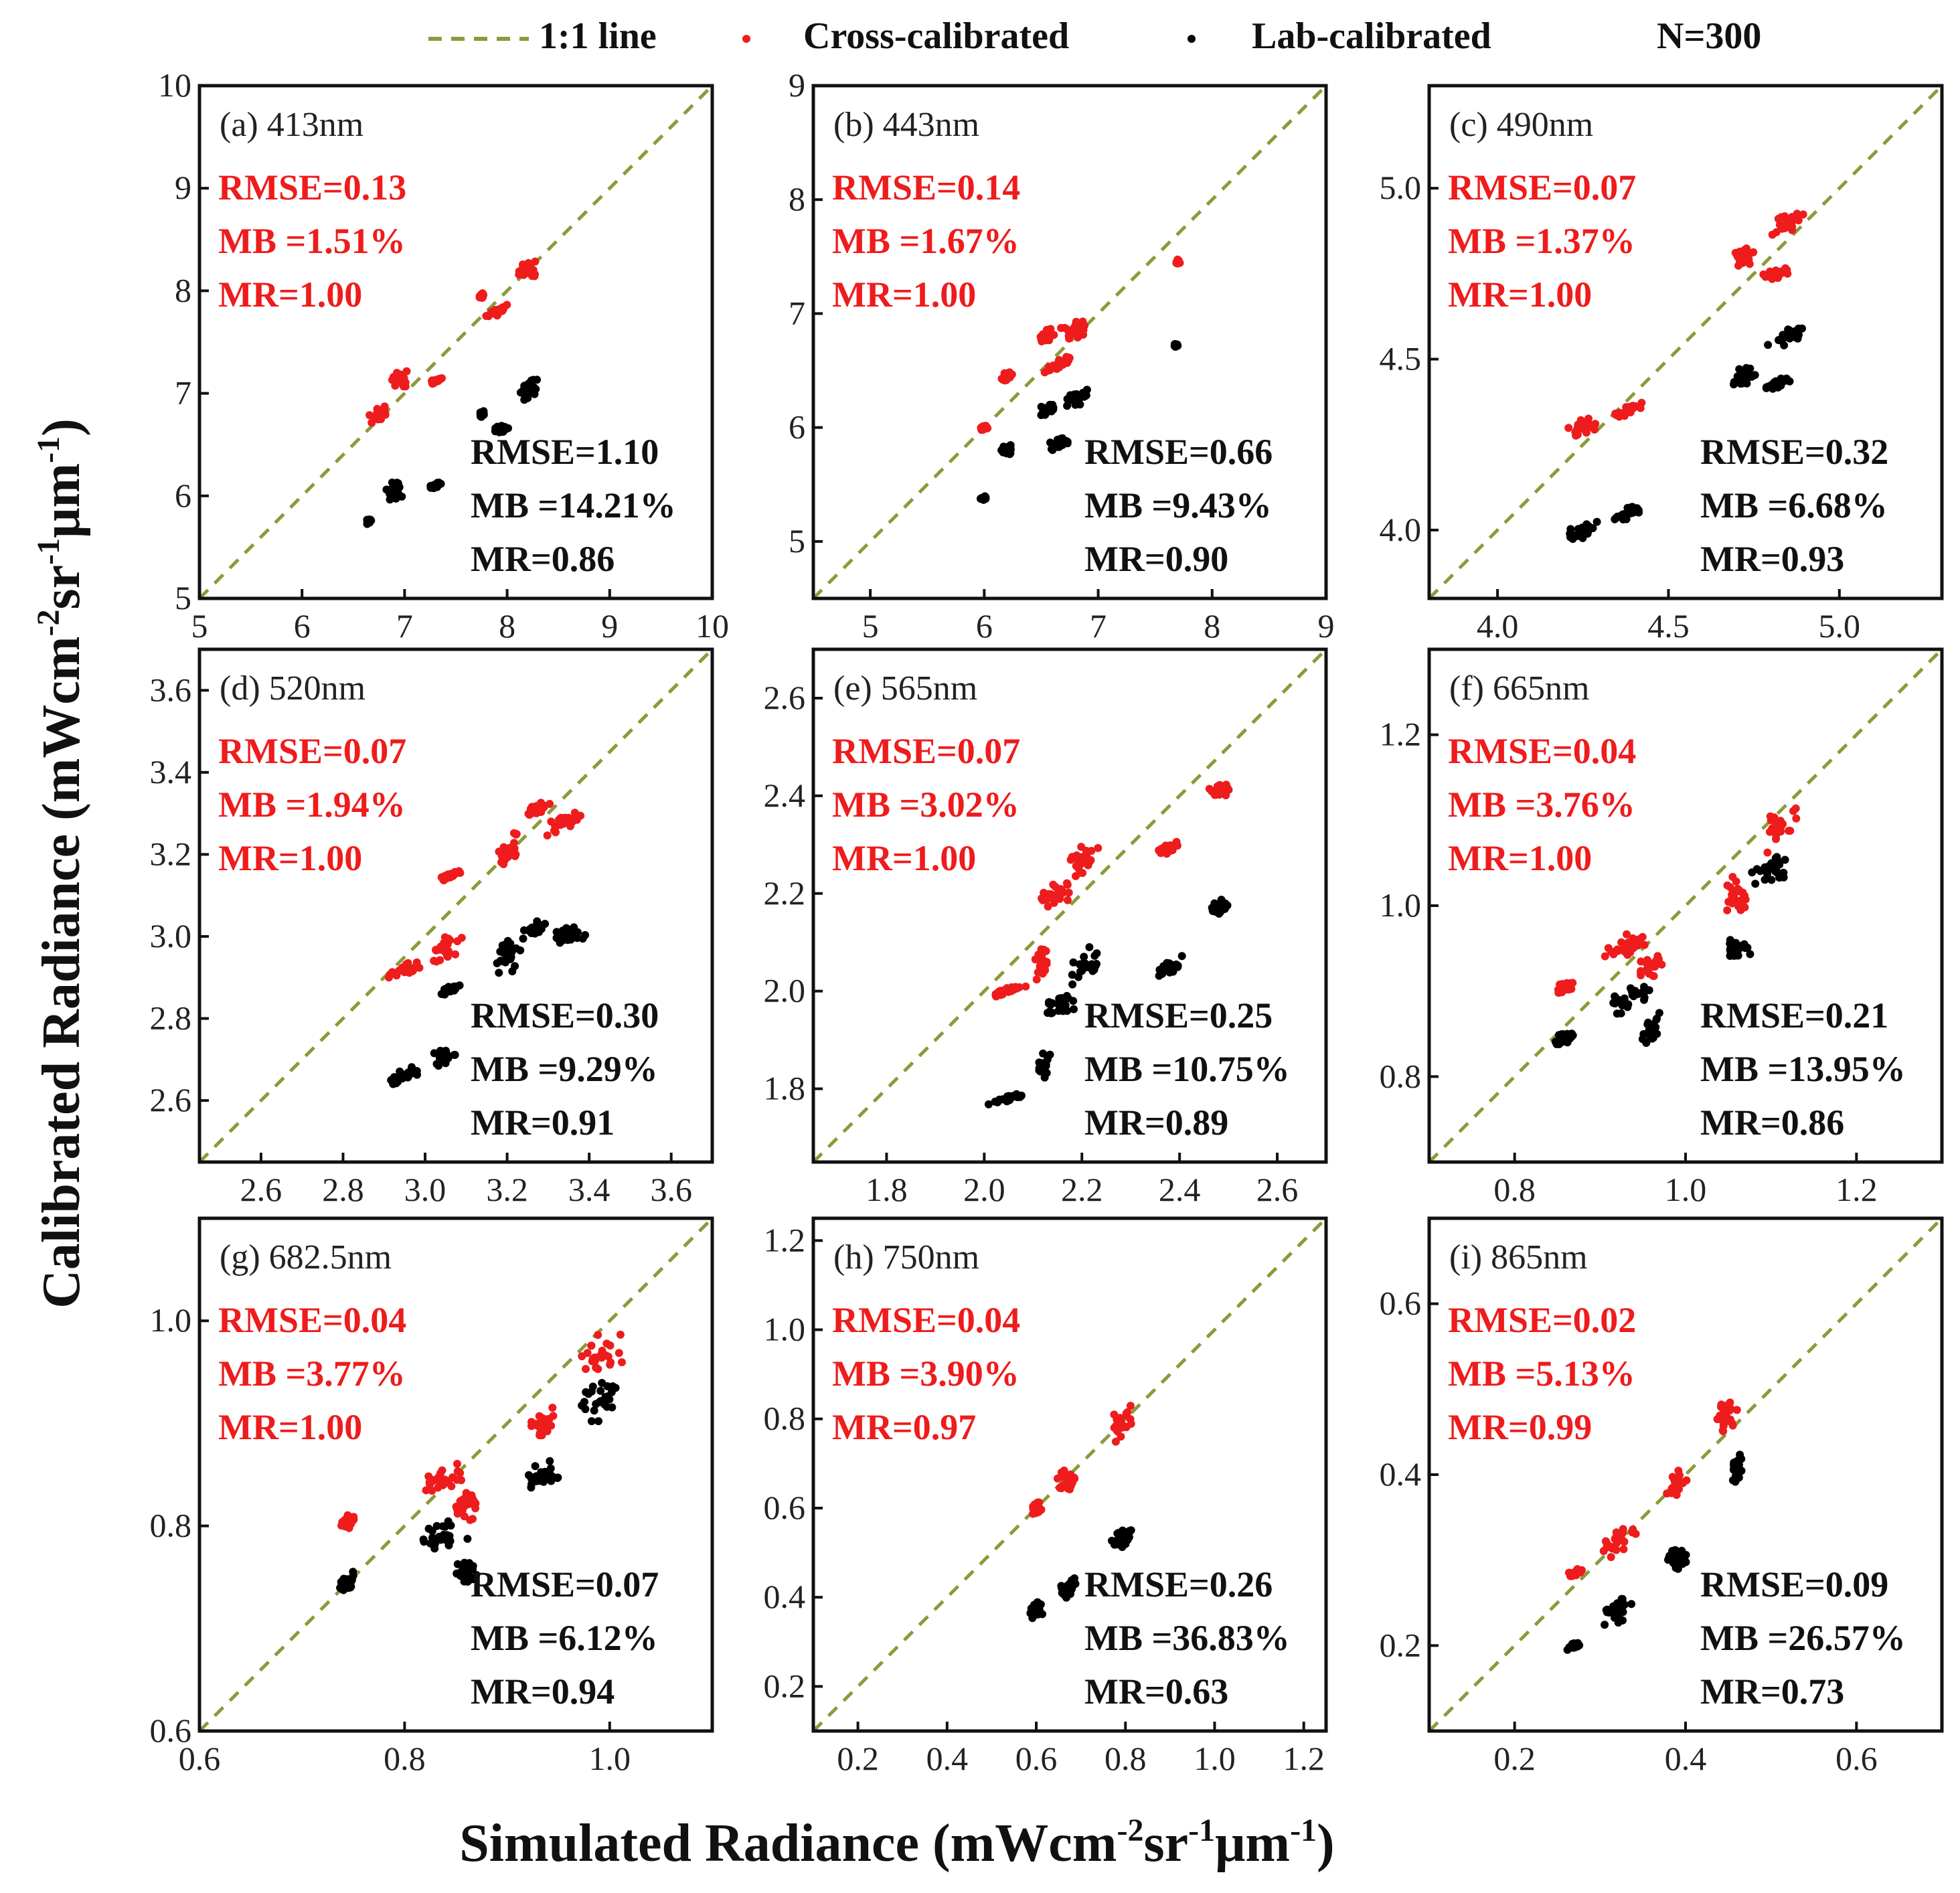  Describe the element at coordinates (671, 1189) in the screenshot. I see `x-tick-label: 3.6` at that location.